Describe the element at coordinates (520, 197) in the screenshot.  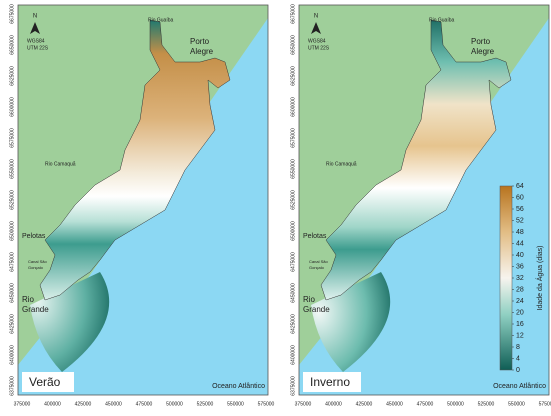
I see `colorbar-tick-label: 60` at that location.